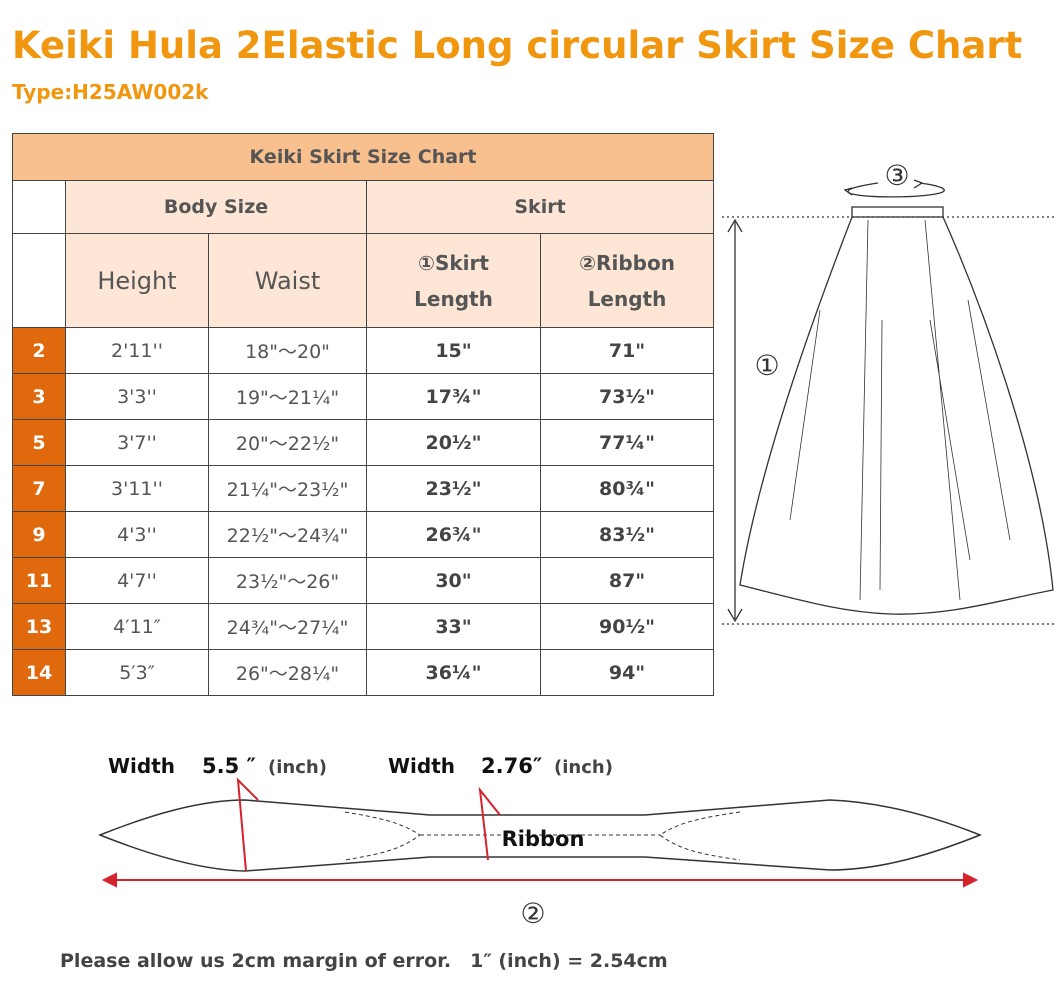 The width and height of the screenshot is (1060, 1000). I want to click on table-cell: 90½", so click(627, 626).